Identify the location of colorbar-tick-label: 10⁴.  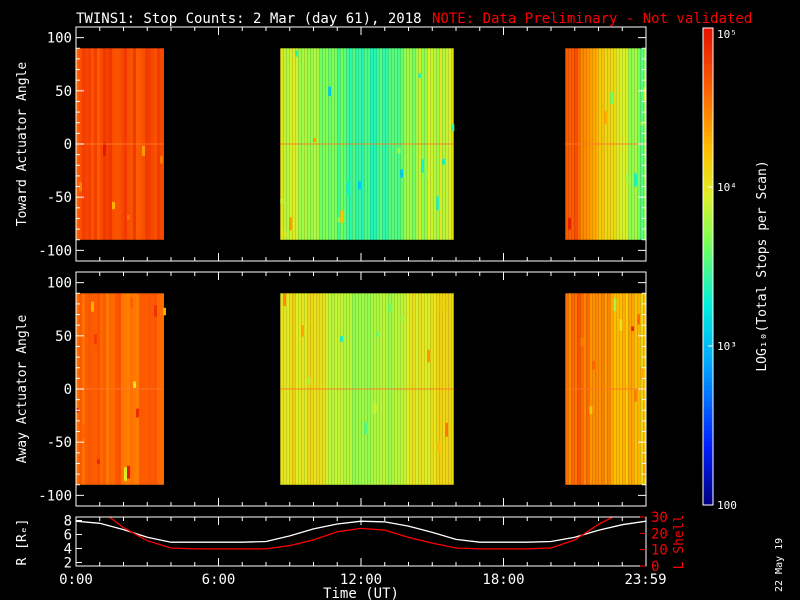
(727, 187).